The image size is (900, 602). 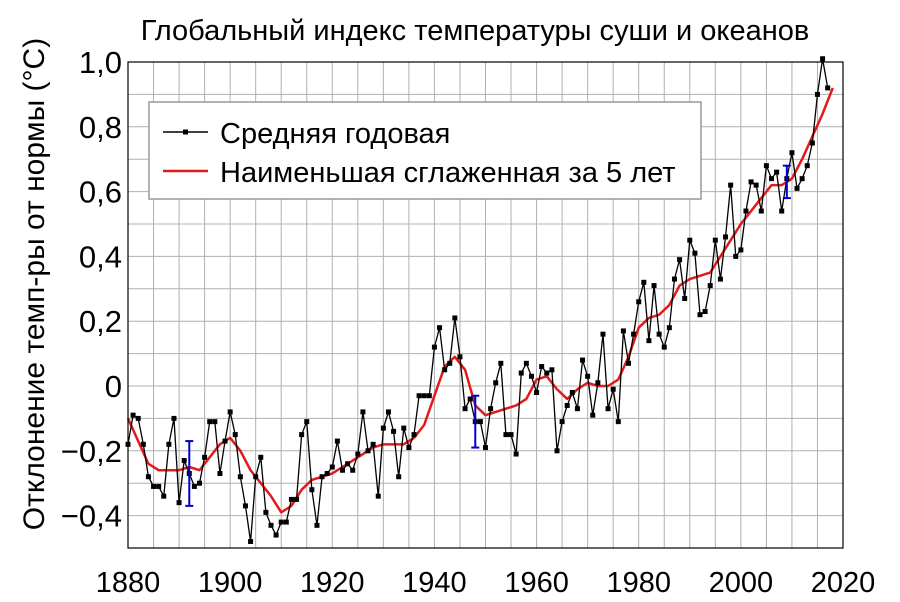 I want to click on y-tick-label: 0,6, so click(x=100, y=192).